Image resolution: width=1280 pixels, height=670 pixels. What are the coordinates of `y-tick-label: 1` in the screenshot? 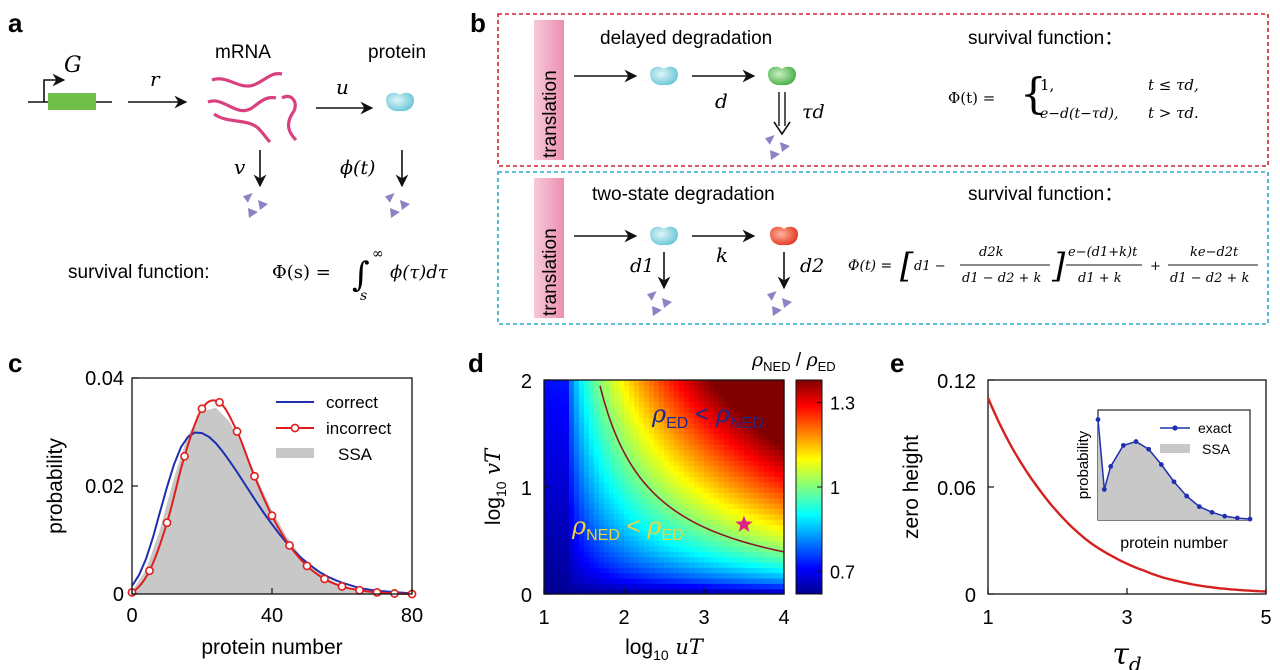 It's located at (526, 489).